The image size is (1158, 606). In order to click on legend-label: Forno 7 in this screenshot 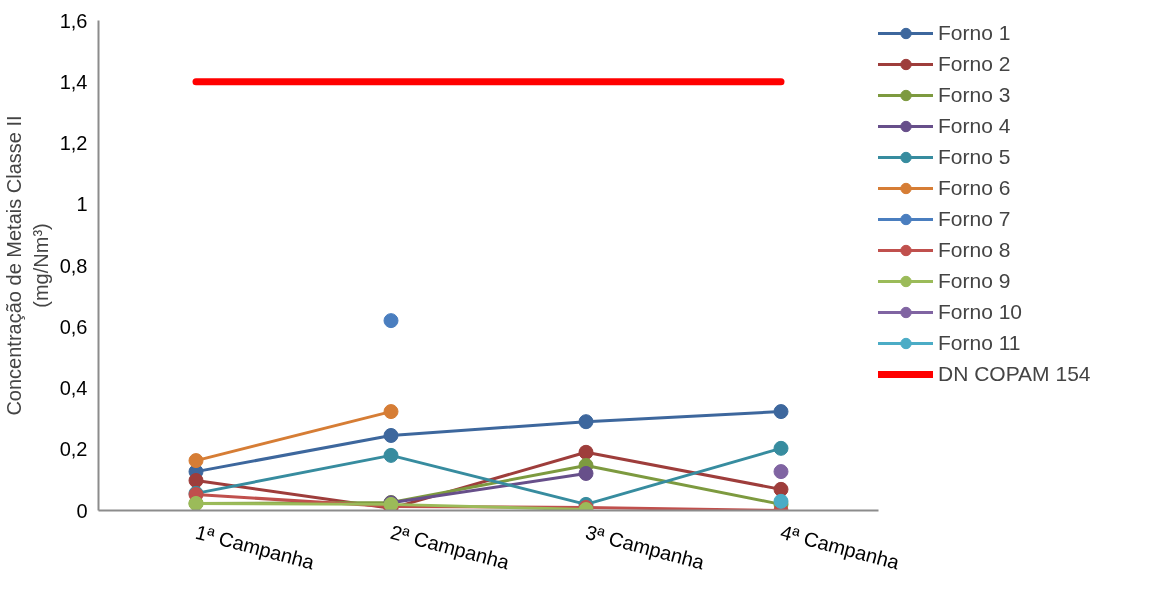, I will do `click(974, 219)`.